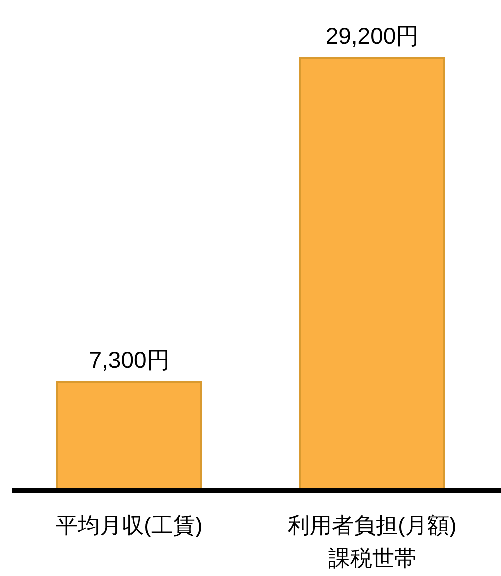  Describe the element at coordinates (373, 36) in the screenshot. I see `data-label: 29,200円` at that location.